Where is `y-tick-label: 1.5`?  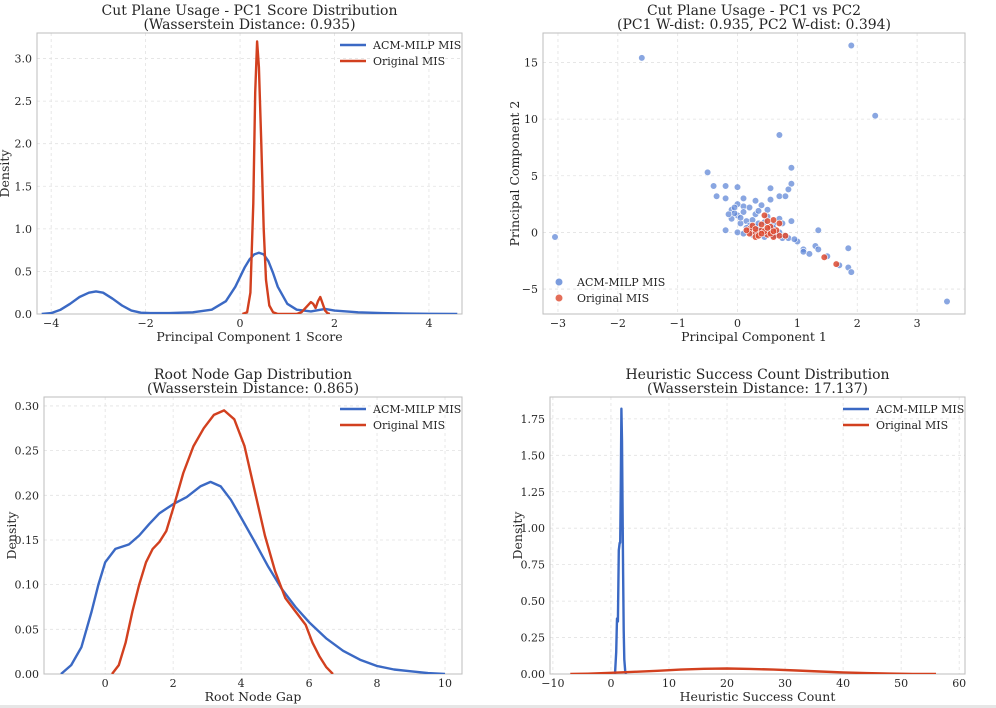 y-tick-label: 1.5 is located at coordinates (24, 186).